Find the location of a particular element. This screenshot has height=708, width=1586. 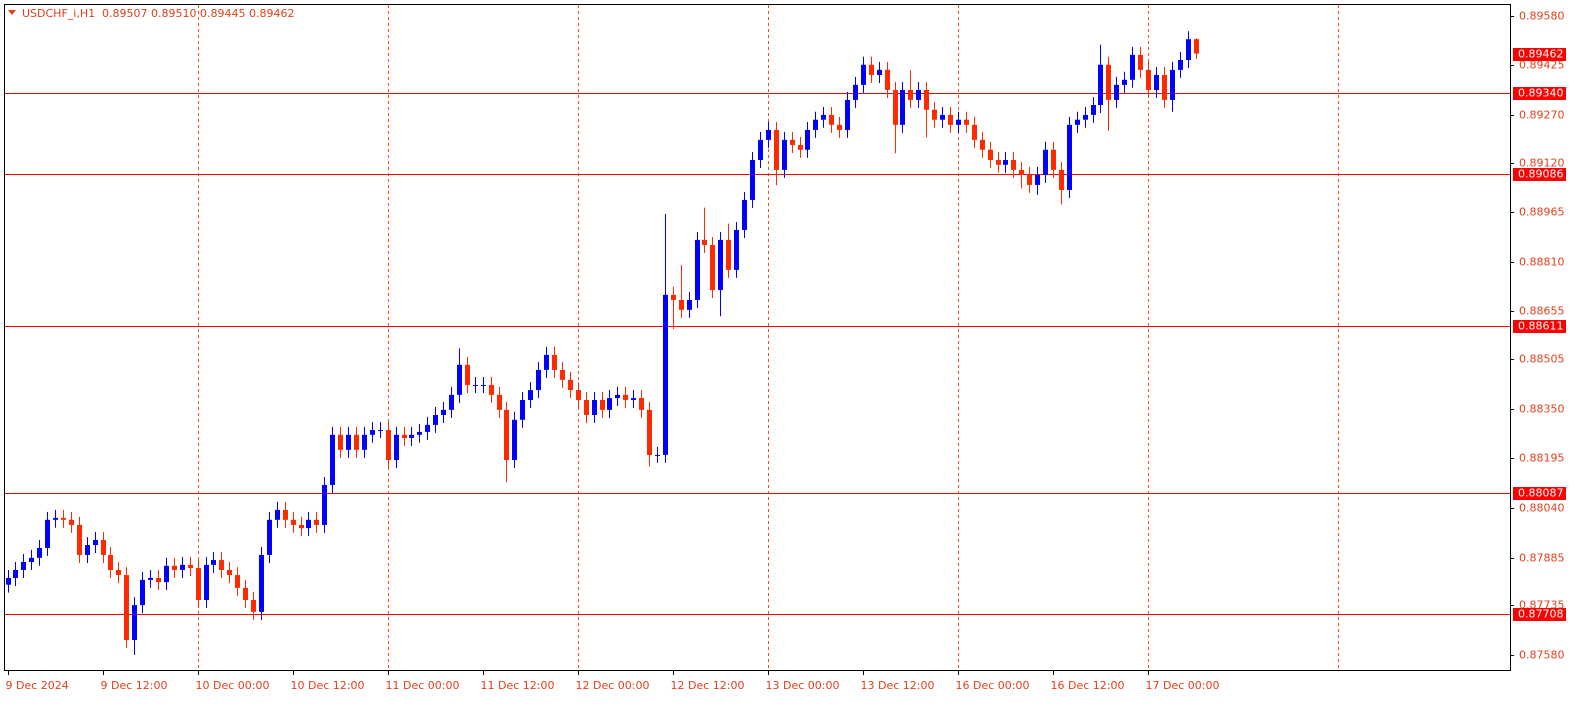

level-label: 0.88087 is located at coordinates (1541, 493).